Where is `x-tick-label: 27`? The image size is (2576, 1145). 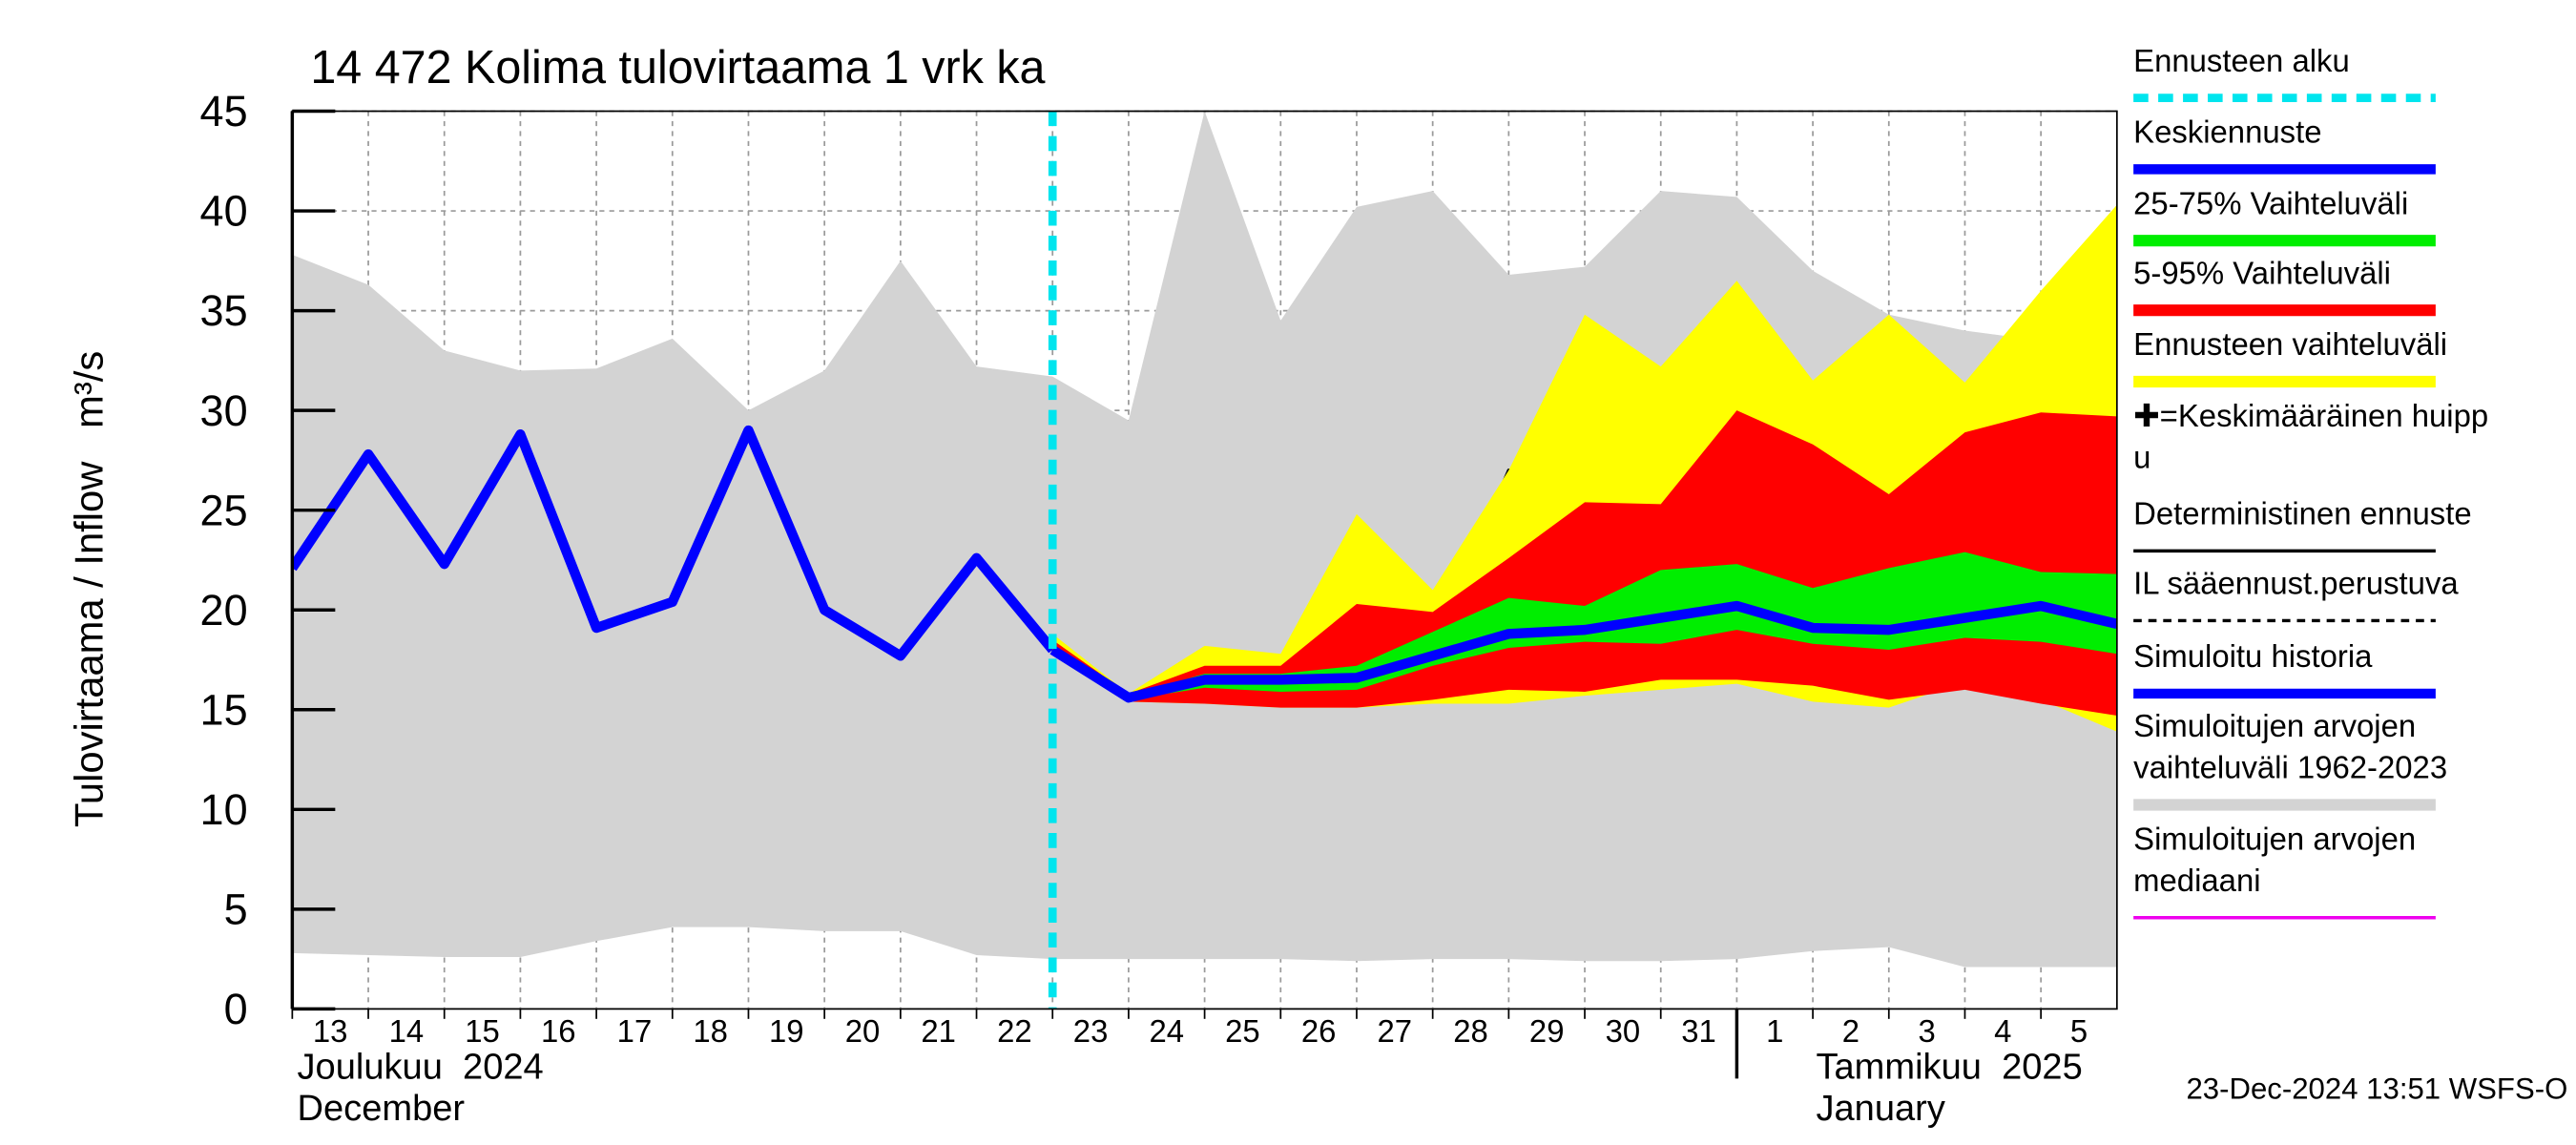
x-tick-label: 27 is located at coordinates (1395, 1031).